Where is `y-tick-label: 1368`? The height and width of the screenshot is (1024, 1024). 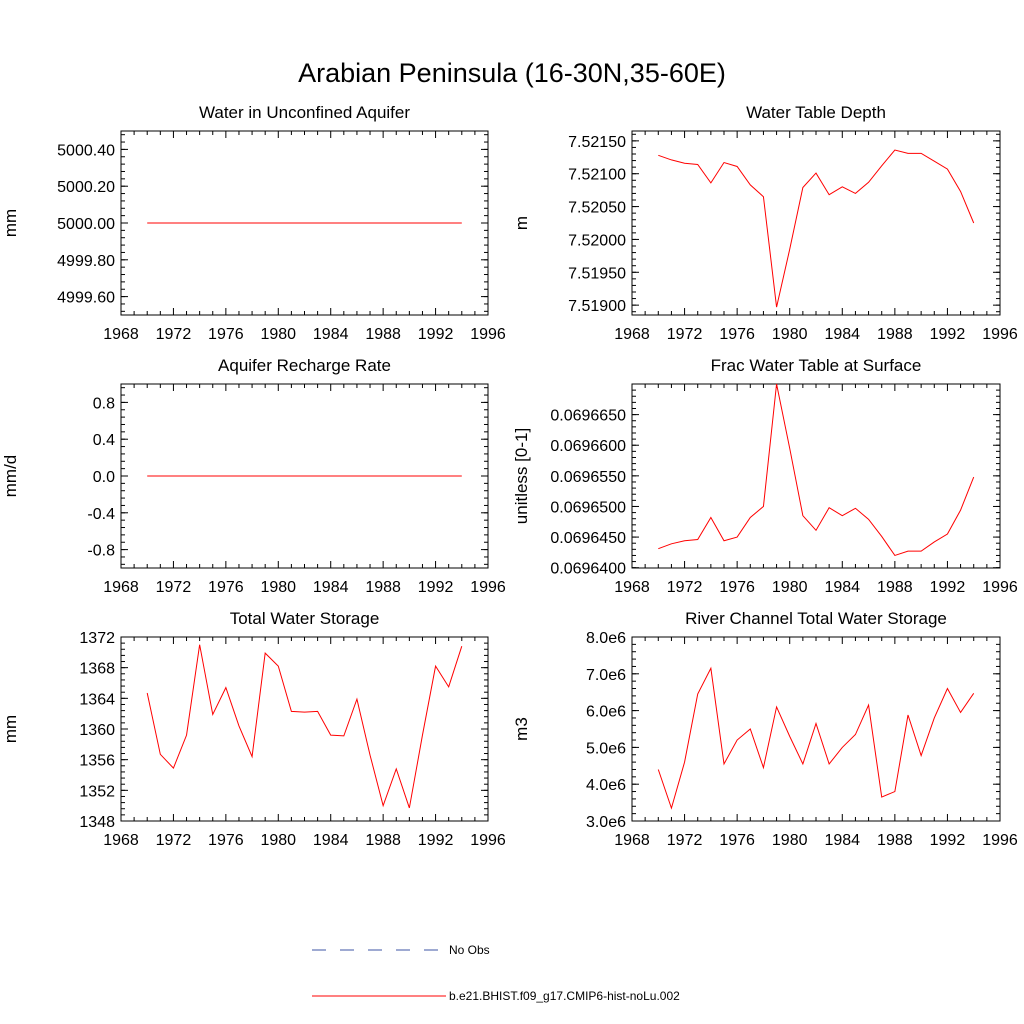 y-tick-label: 1368 is located at coordinates (97, 669).